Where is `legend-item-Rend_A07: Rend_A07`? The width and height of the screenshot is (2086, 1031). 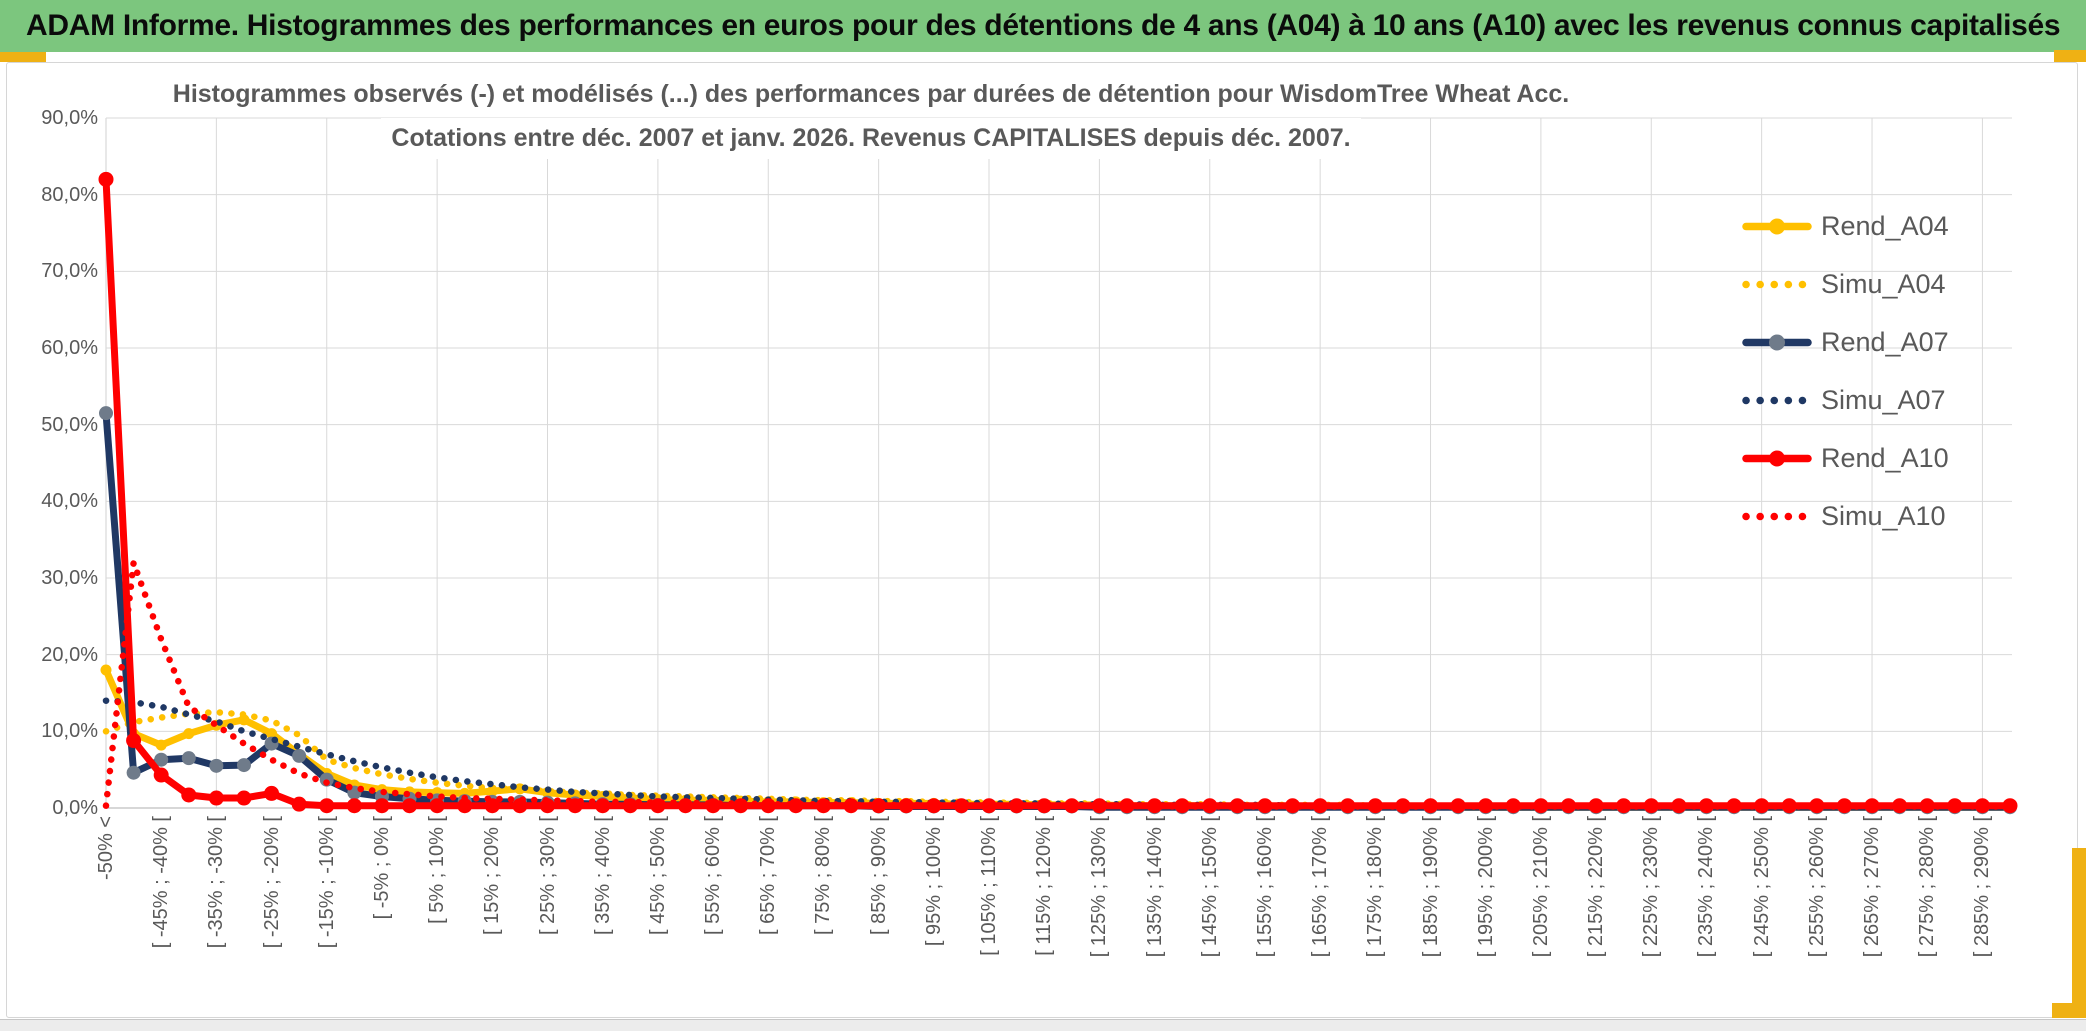 legend-item-Rend_A07: Rend_A07 is located at coordinates (1845, 342).